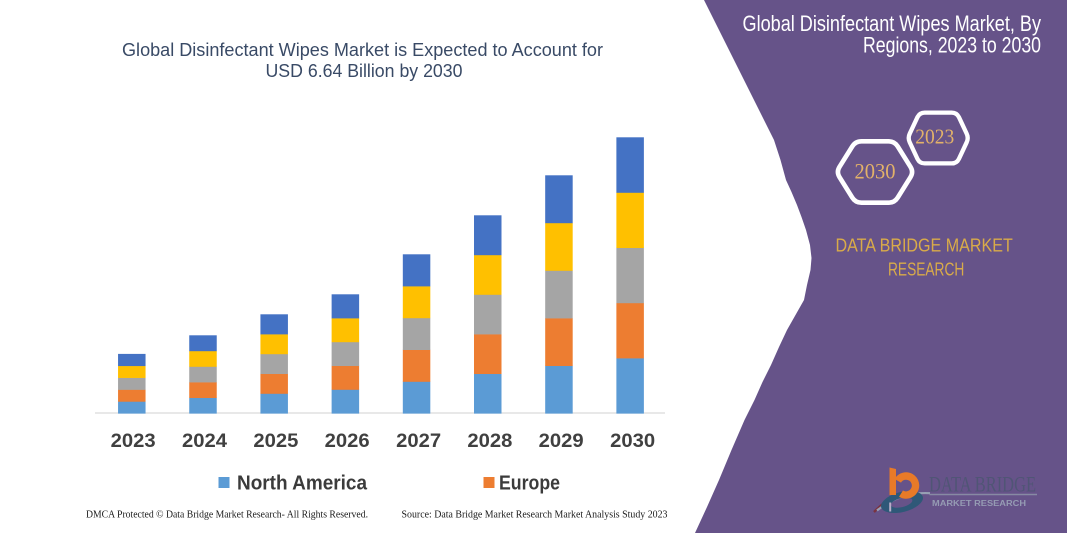 The height and width of the screenshot is (533, 1067). Describe the element at coordinates (892, 23) in the screenshot. I see `svg-text:Global Disinfectant Wipes Mark: Global Disinfectant Wipes Market, By` at that location.